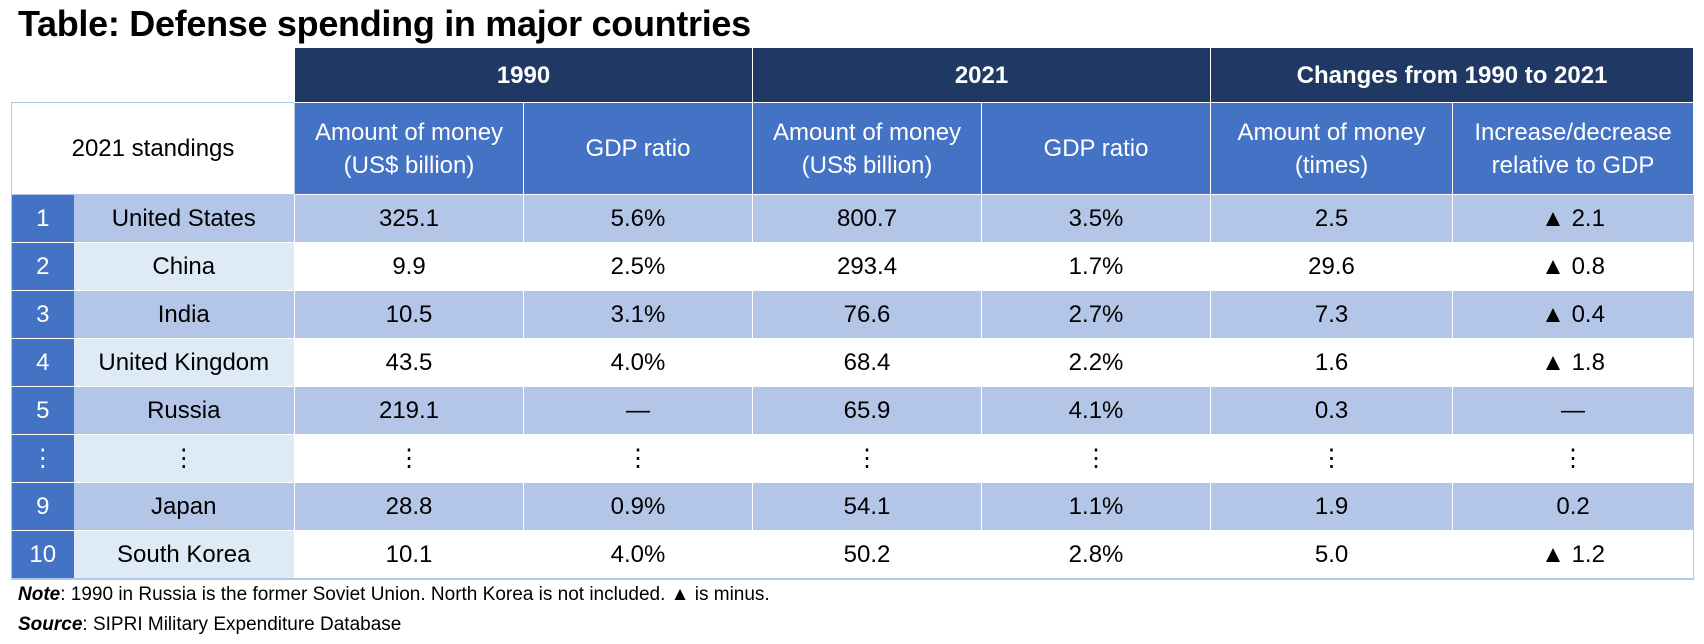 The height and width of the screenshot is (644, 1704). What do you see at coordinates (1331, 458) in the screenshot?
I see `cell-times: ⋮` at bounding box center [1331, 458].